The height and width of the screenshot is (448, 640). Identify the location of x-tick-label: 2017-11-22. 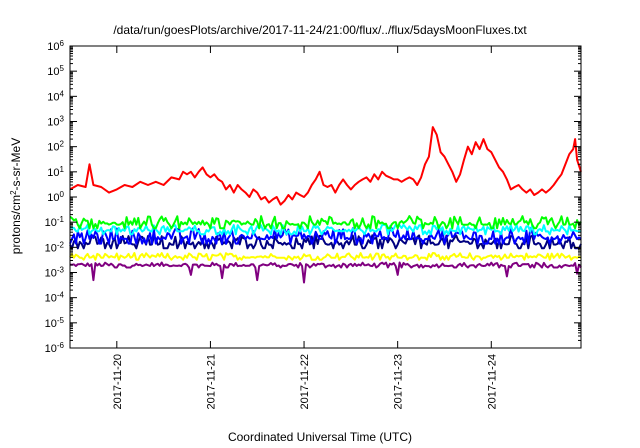
(305, 381).